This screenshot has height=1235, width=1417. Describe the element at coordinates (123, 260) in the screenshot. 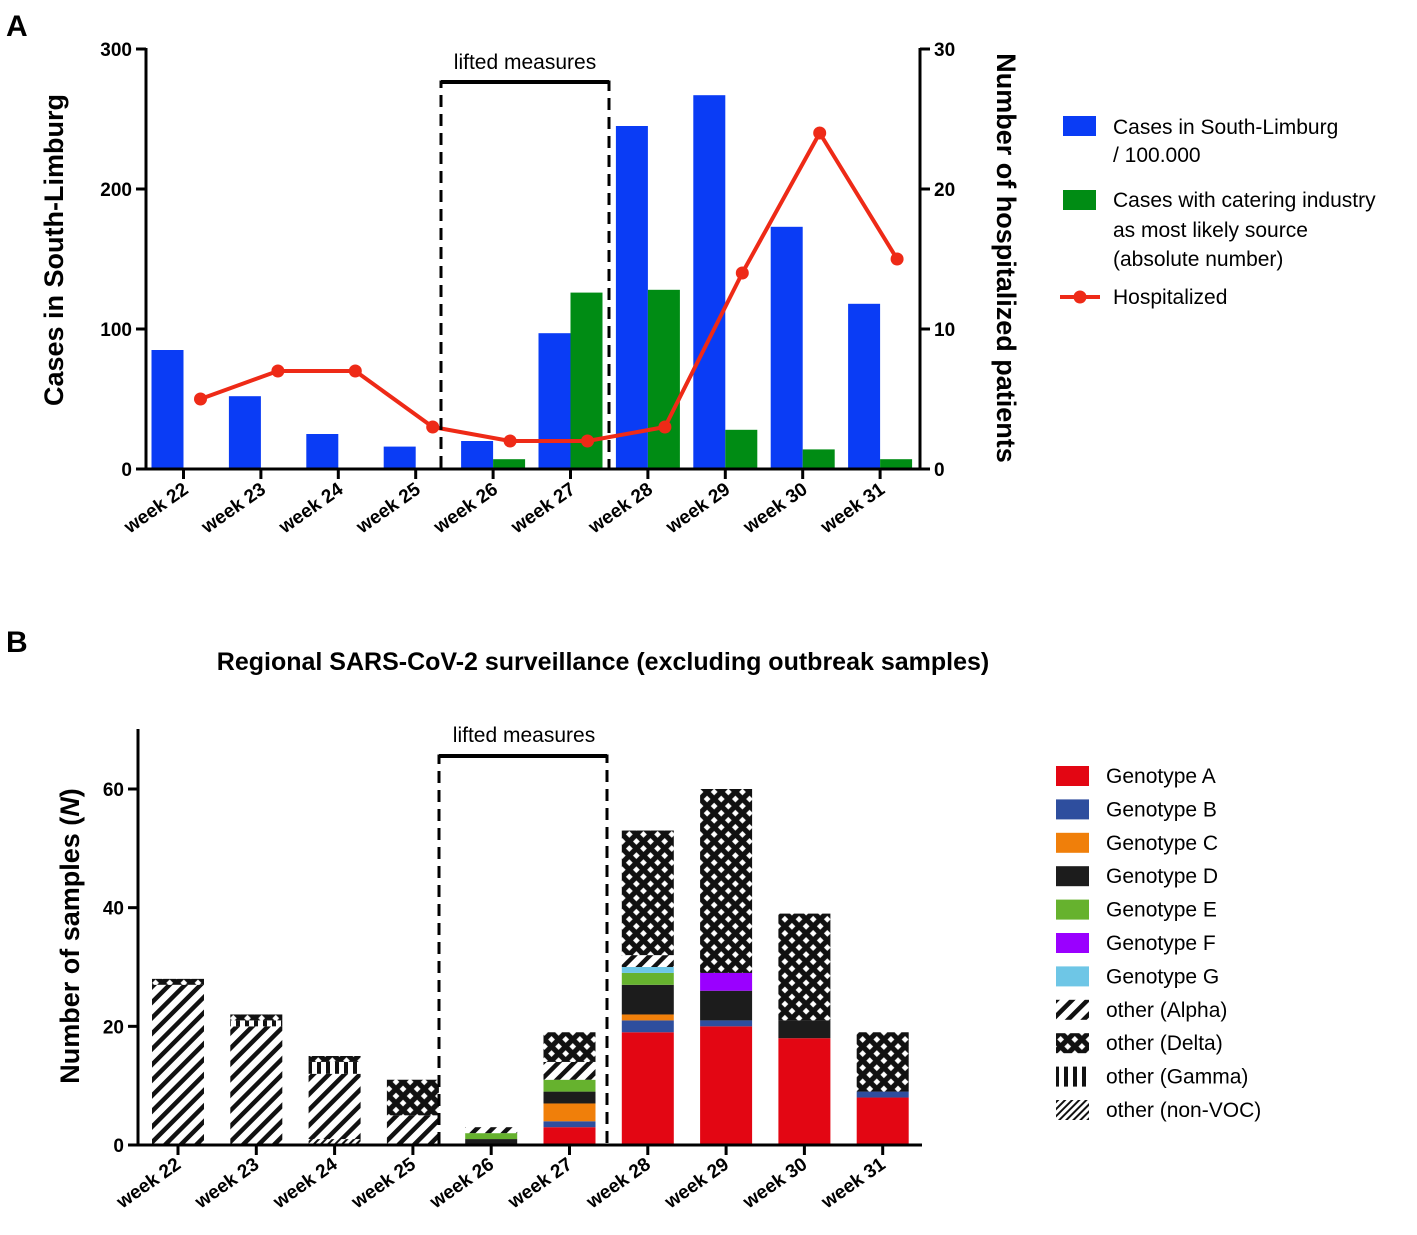

I see `left-axis-ticks: 0 100 200 300` at that location.